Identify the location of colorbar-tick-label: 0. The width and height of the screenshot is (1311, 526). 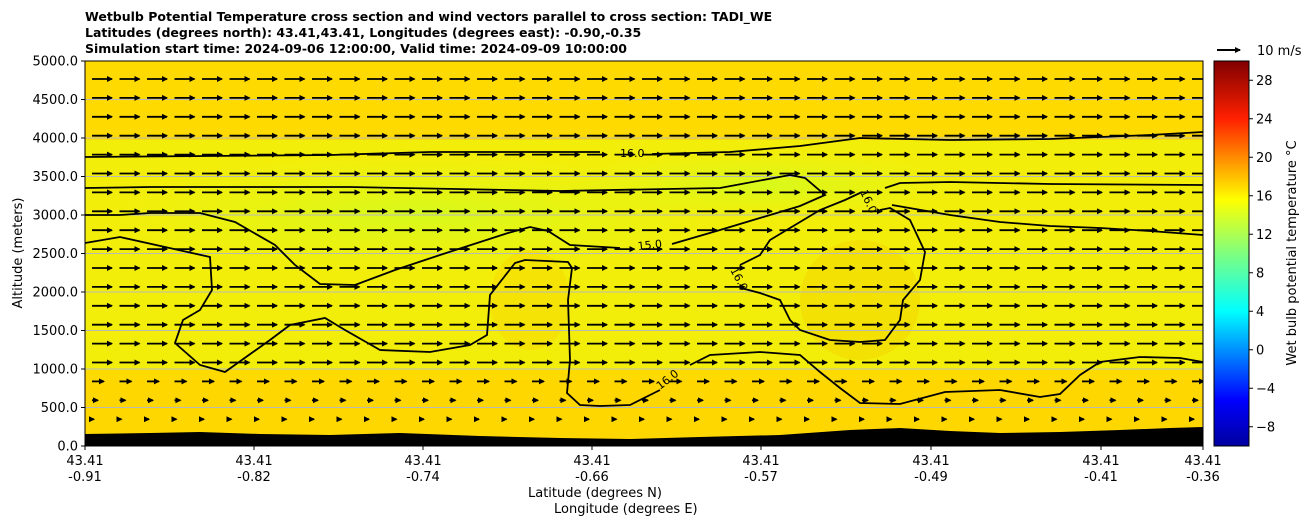
(1260, 350).